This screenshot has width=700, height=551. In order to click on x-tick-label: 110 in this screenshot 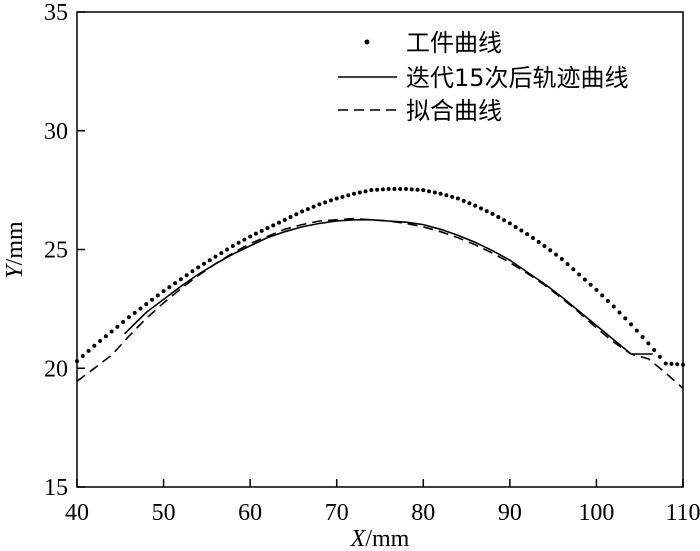, I will do `click(682, 513)`.